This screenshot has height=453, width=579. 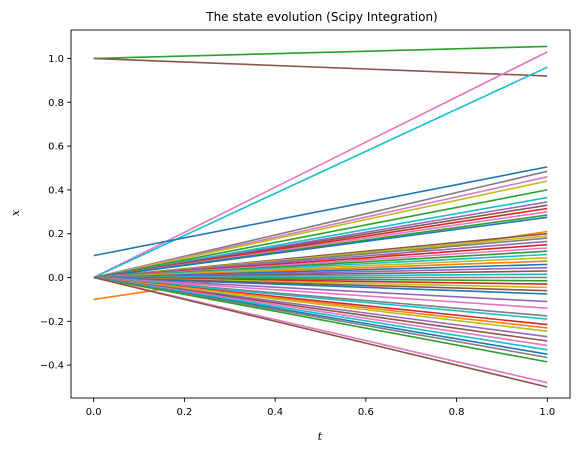 I want to click on y-tick-label: −0.4, so click(x=52, y=366).